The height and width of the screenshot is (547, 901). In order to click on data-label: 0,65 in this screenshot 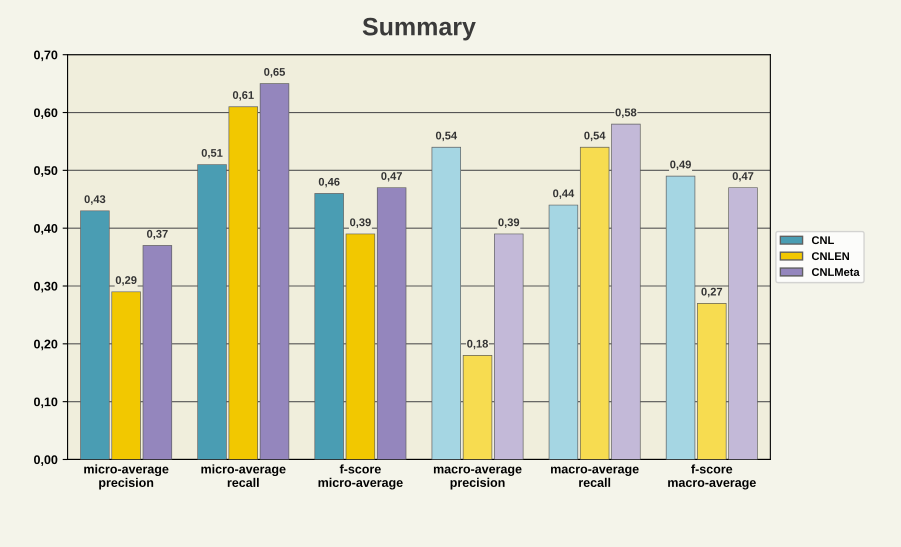, I will do `click(275, 73)`.